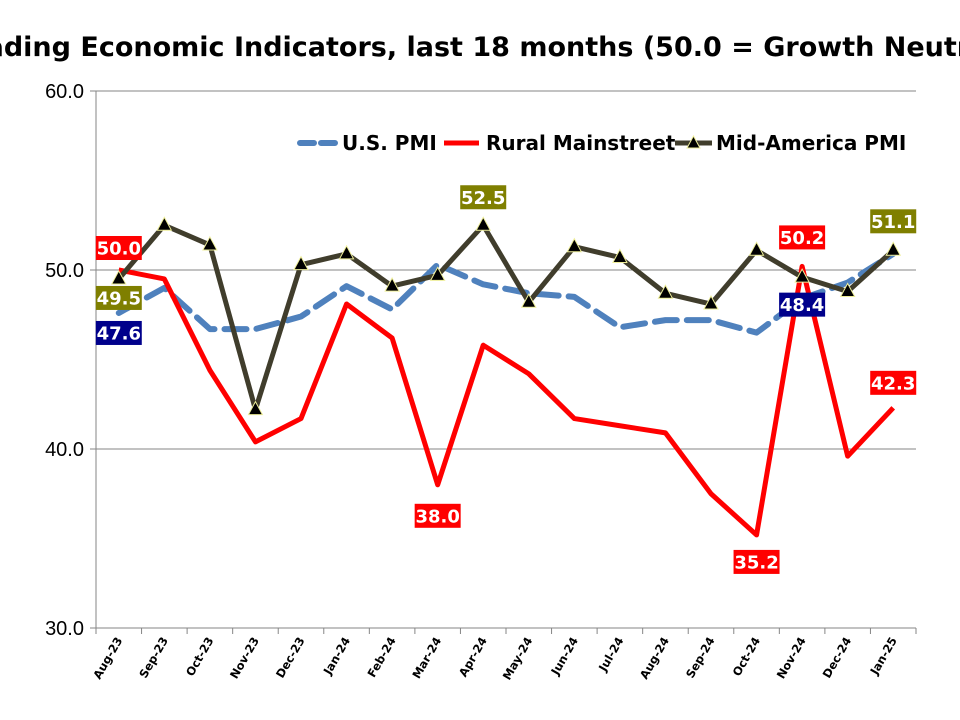 The width and height of the screenshot is (960, 720). I want to click on legend-us-pmi-label: U.S. PMI, so click(389, 143).